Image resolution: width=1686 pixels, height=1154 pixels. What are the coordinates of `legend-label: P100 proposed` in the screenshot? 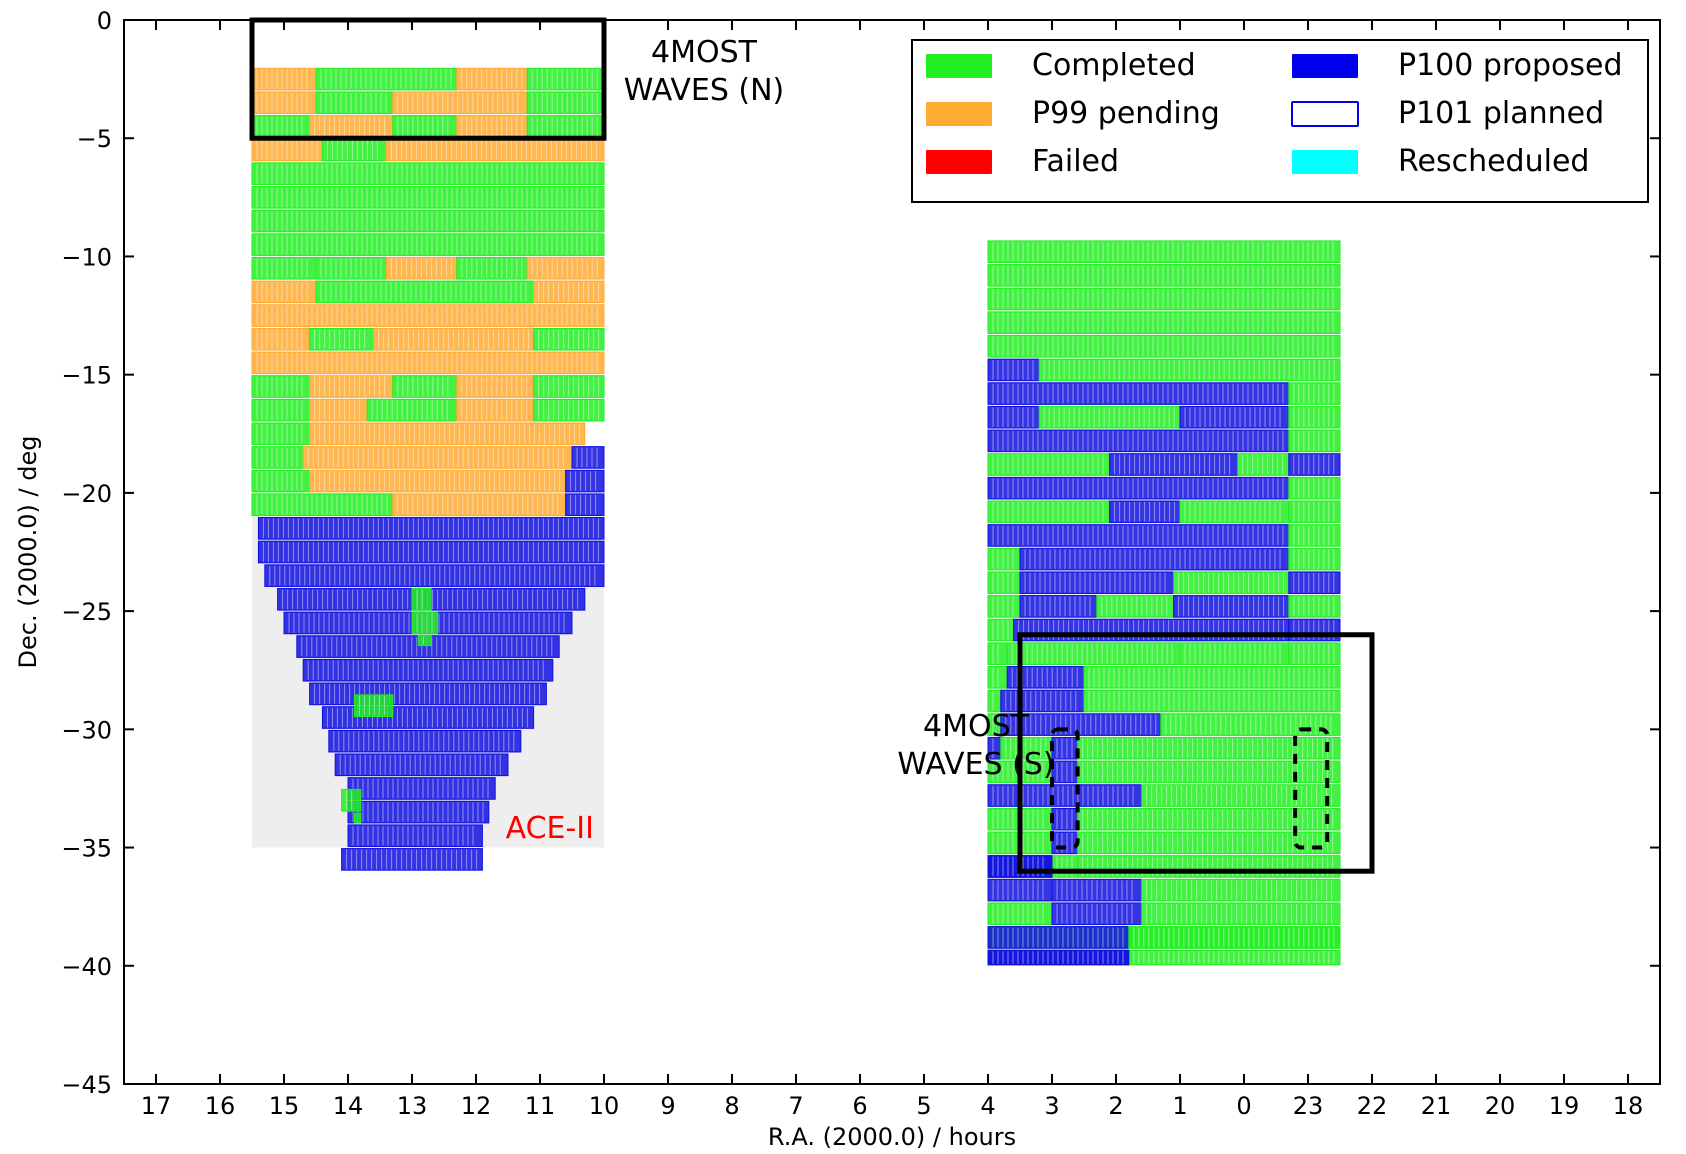 It's located at (1510, 65).